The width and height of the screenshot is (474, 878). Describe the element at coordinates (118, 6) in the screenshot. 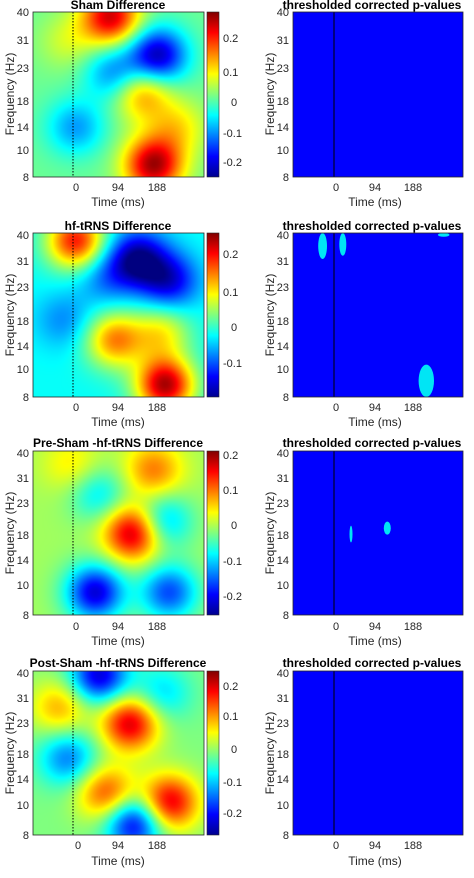

I see `heatmap-title: Sham Difference` at that location.